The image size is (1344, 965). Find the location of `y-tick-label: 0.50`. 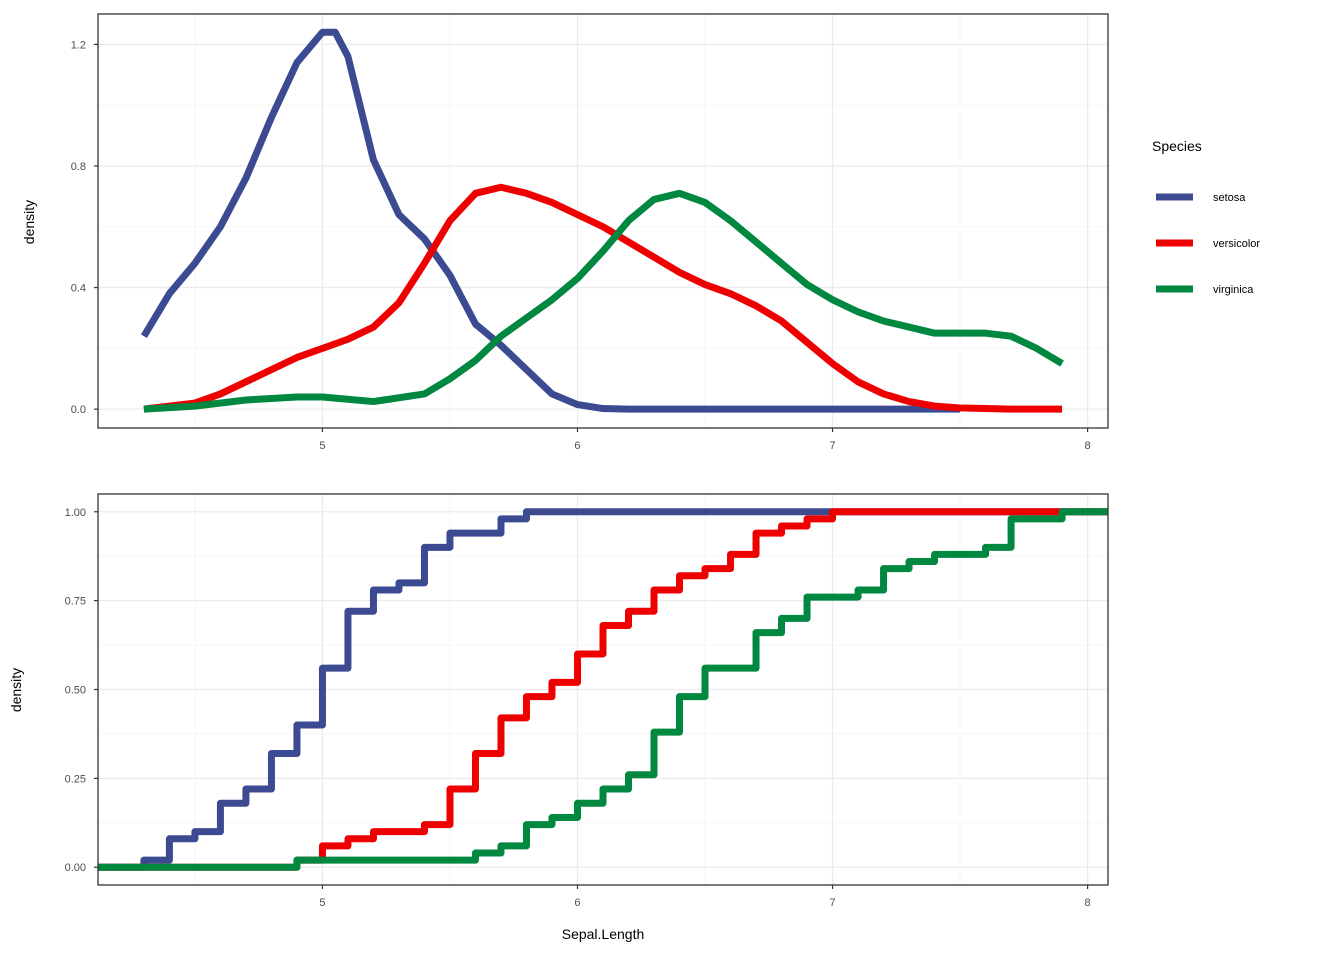

y-tick-label: 0.50 is located at coordinates (75, 691).